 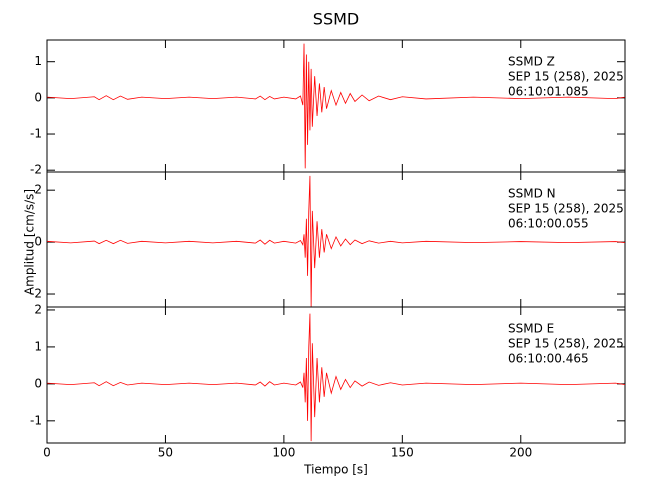 What do you see at coordinates (30, 242) in the screenshot?
I see `y-axis-label: Amplitud [cm/s/s]` at bounding box center [30, 242].